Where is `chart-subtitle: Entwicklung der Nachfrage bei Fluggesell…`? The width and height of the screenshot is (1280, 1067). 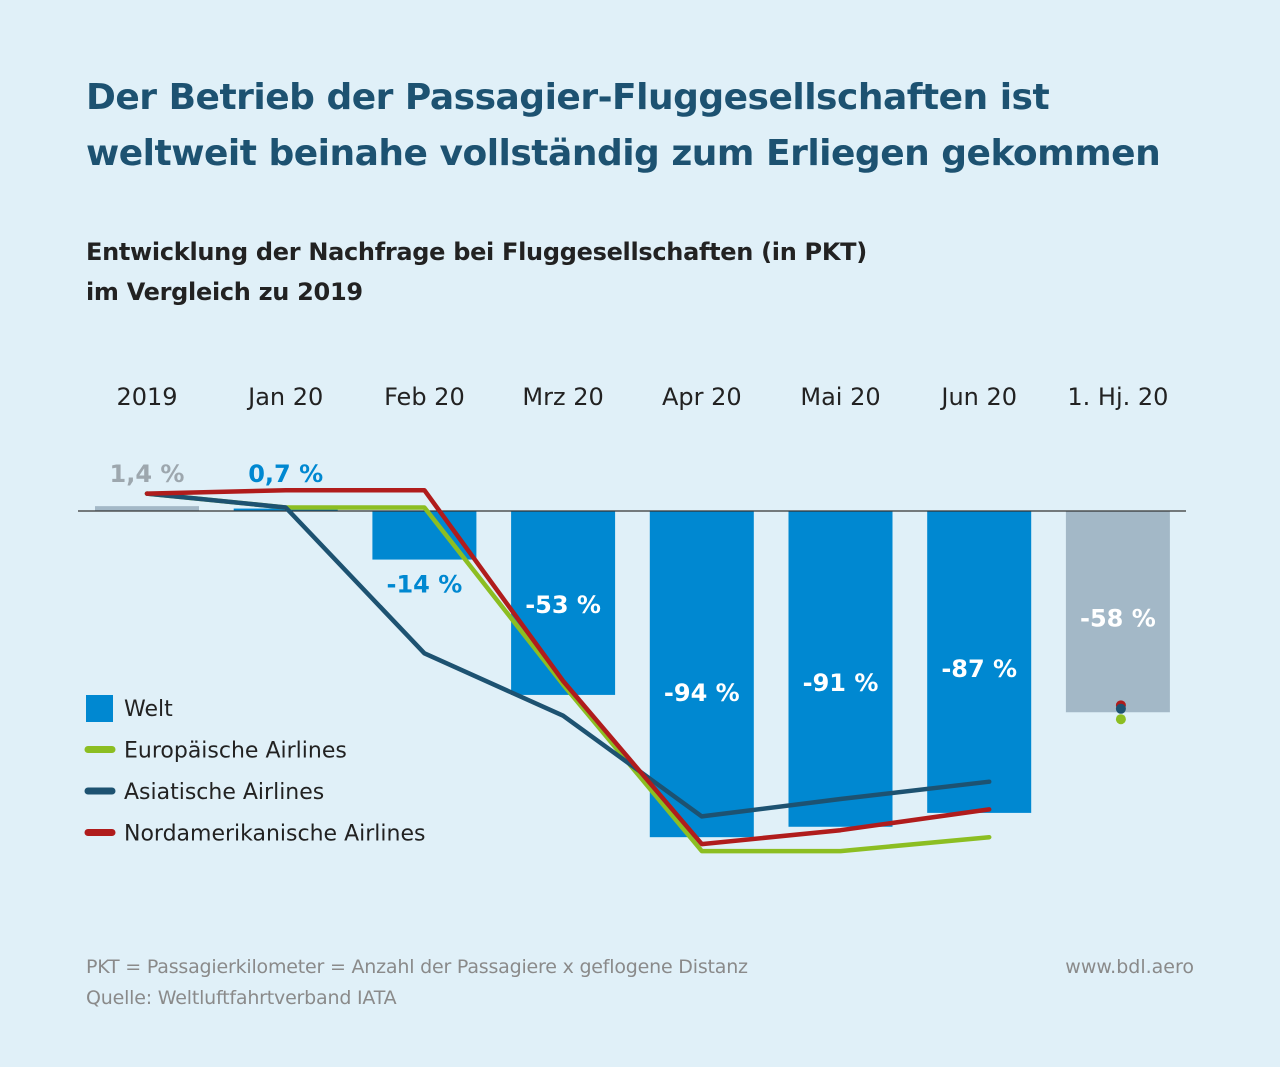
chart-subtitle: Entwicklung der Nachfrage bei Fluggesell… is located at coordinates (476, 272).